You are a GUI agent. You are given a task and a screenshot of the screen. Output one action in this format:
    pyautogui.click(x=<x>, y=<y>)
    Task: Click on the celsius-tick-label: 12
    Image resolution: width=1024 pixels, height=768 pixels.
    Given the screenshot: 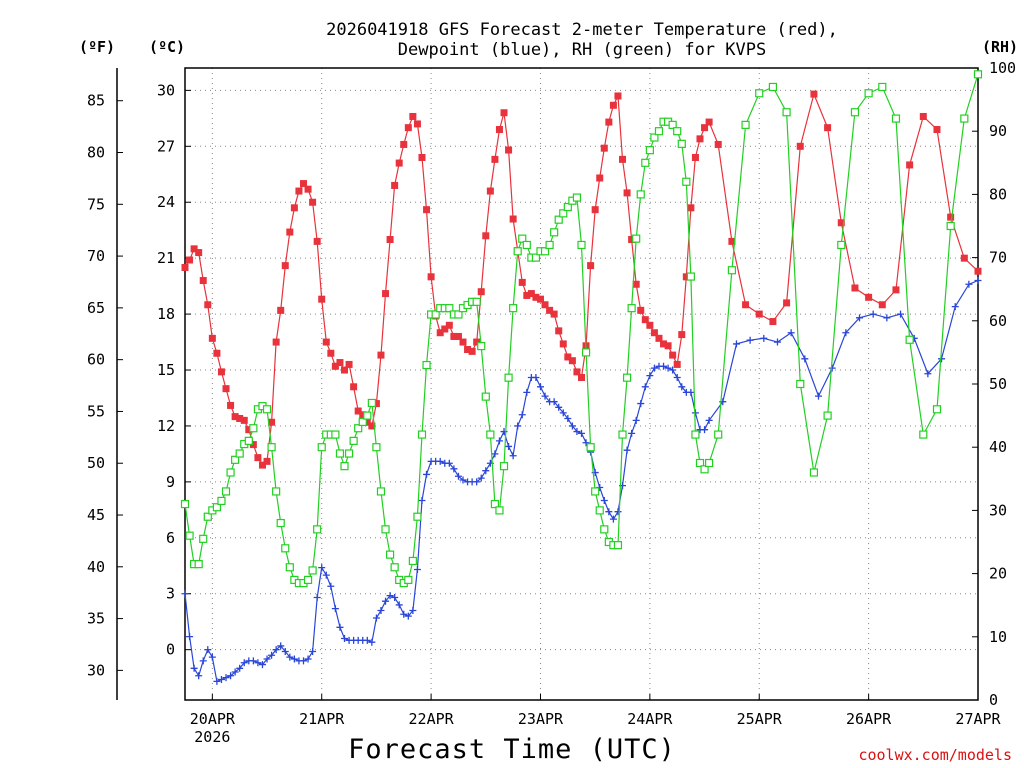 What is the action you would take?
    pyautogui.click(x=166, y=426)
    